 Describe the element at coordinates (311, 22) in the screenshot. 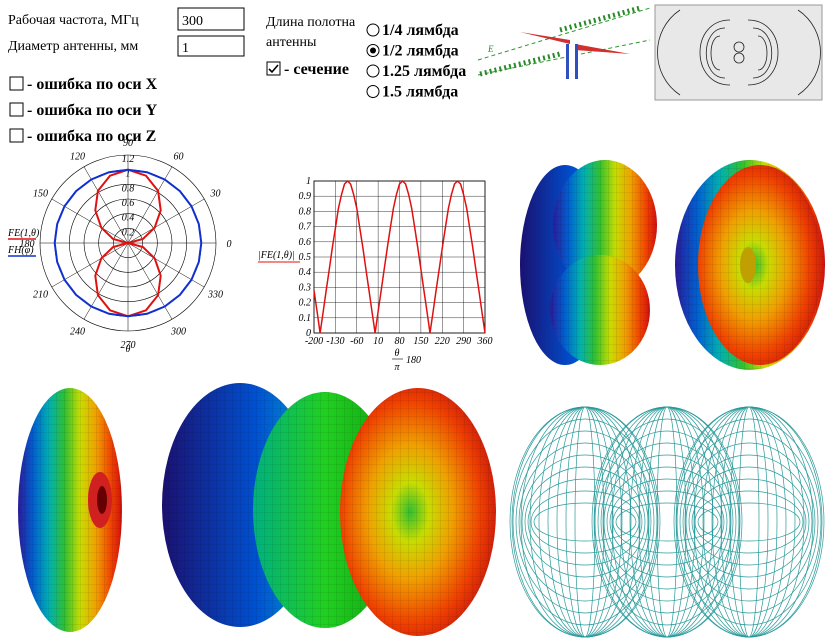

I see `label: Длина полотна` at that location.